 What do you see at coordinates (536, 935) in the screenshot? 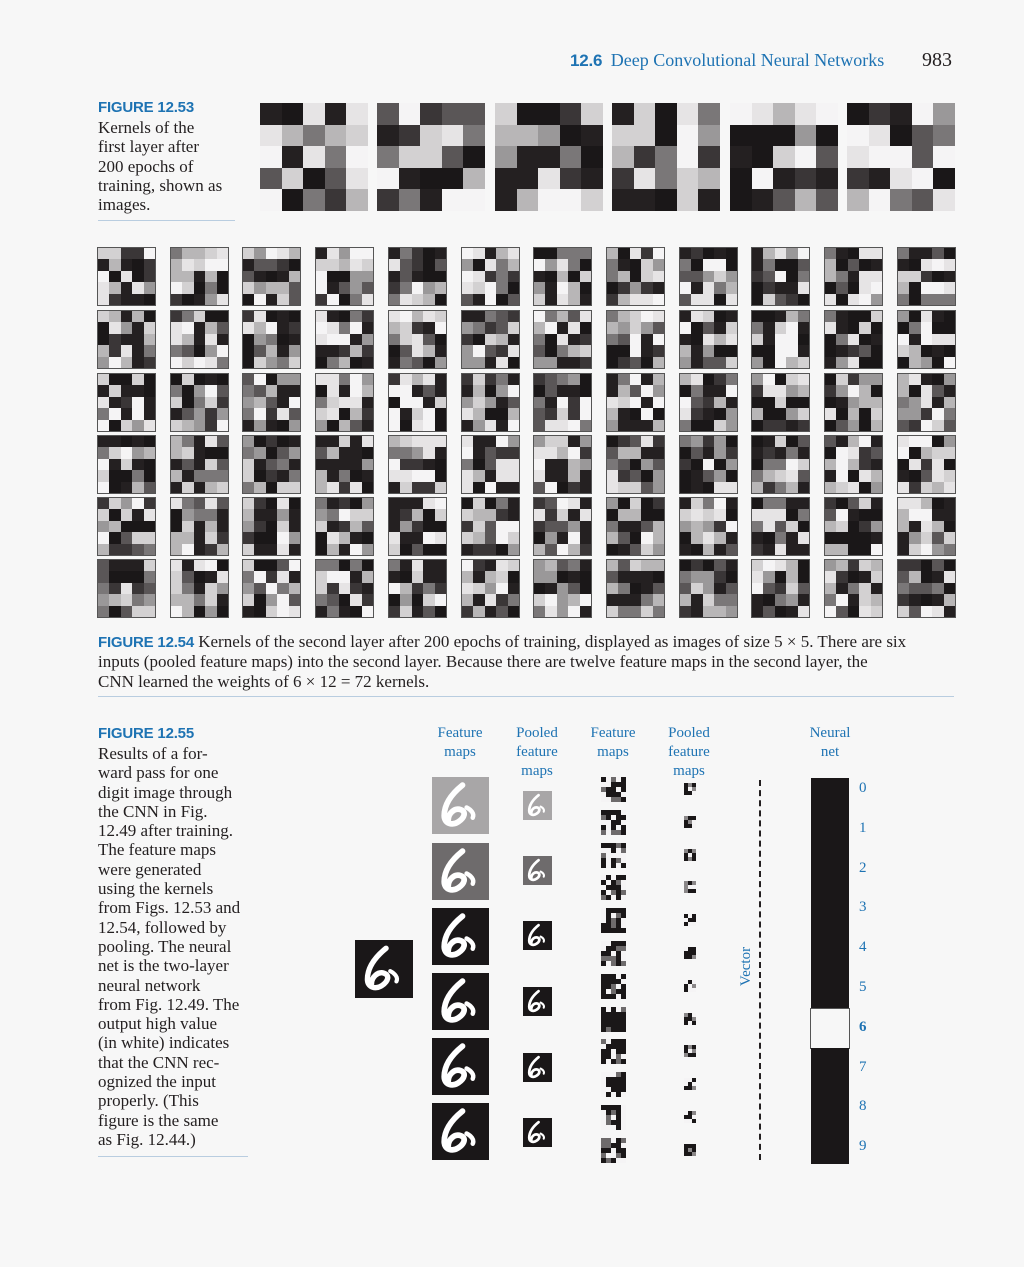
I see `digit-six-glyph` at bounding box center [536, 935].